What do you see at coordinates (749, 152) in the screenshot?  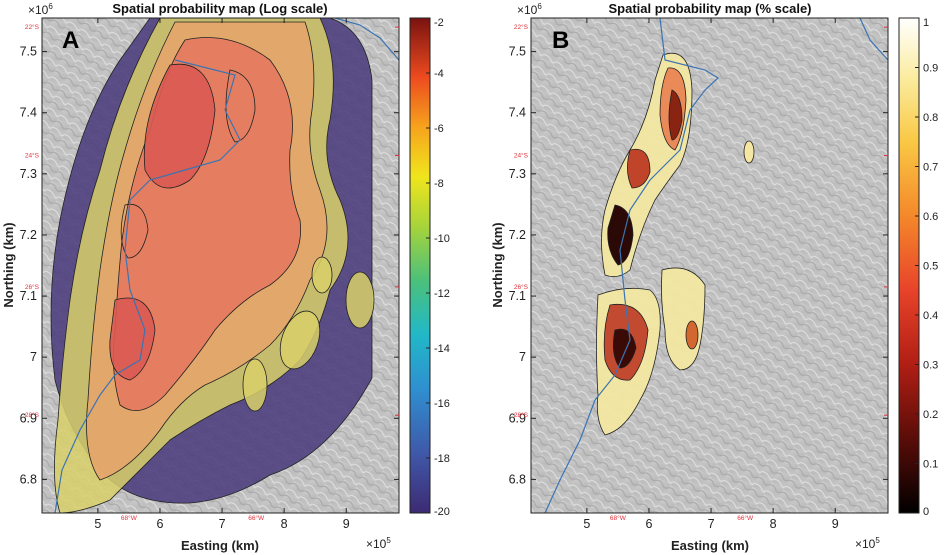 I see `panel-b-blob-small` at bounding box center [749, 152].